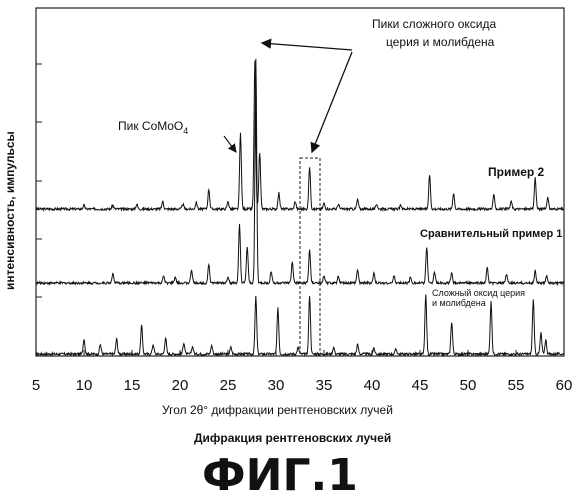 Image resolution: width=574 pixels, height=500 pixels. I want to click on x-tick-label: 40, so click(372, 385).